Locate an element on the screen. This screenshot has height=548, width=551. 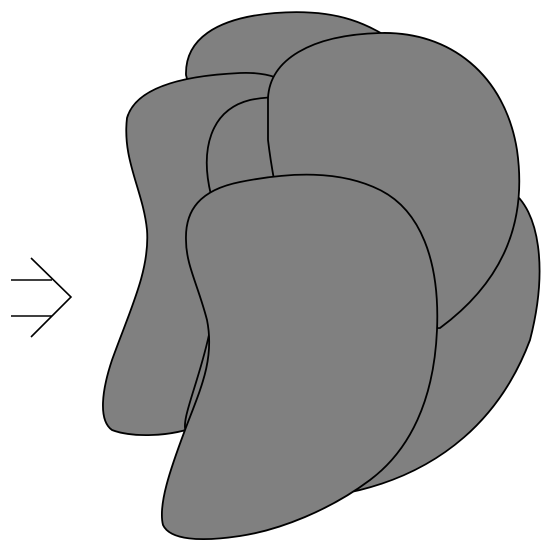
arrow-head is located at coordinates (51, 297).